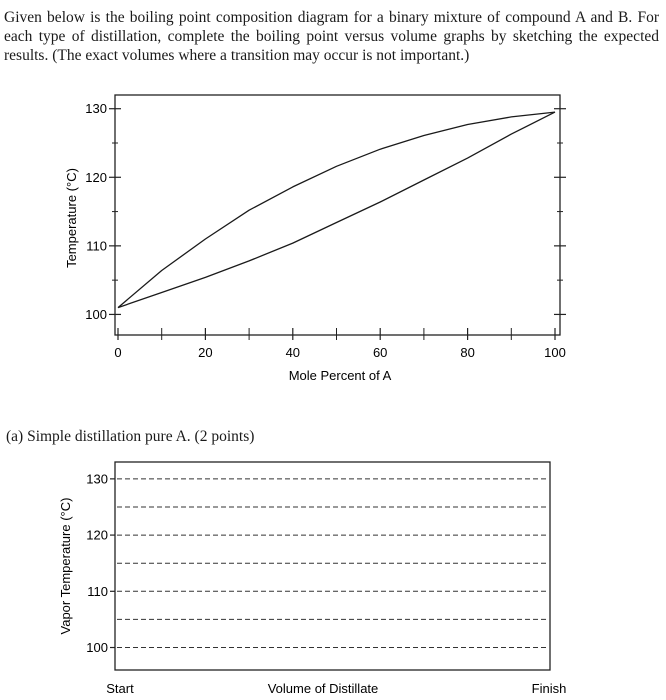 This screenshot has width=666, height=700. What do you see at coordinates (65, 566) in the screenshot?
I see `answer-y-axis-label: Vapor Temperature (°C)` at bounding box center [65, 566].